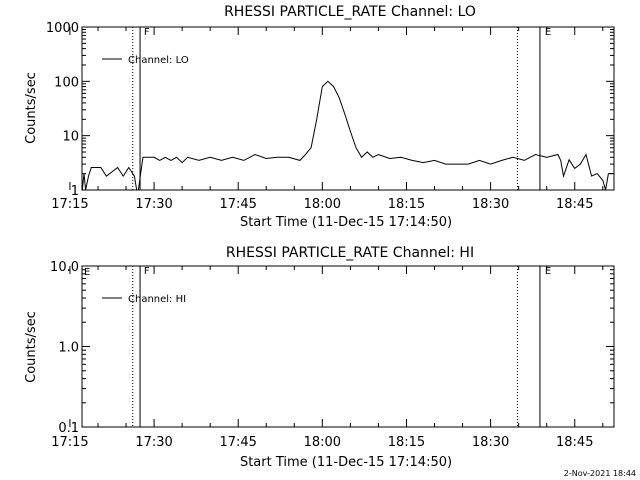  I want to click on ylabel-hi: Counts/sec, so click(31, 347).